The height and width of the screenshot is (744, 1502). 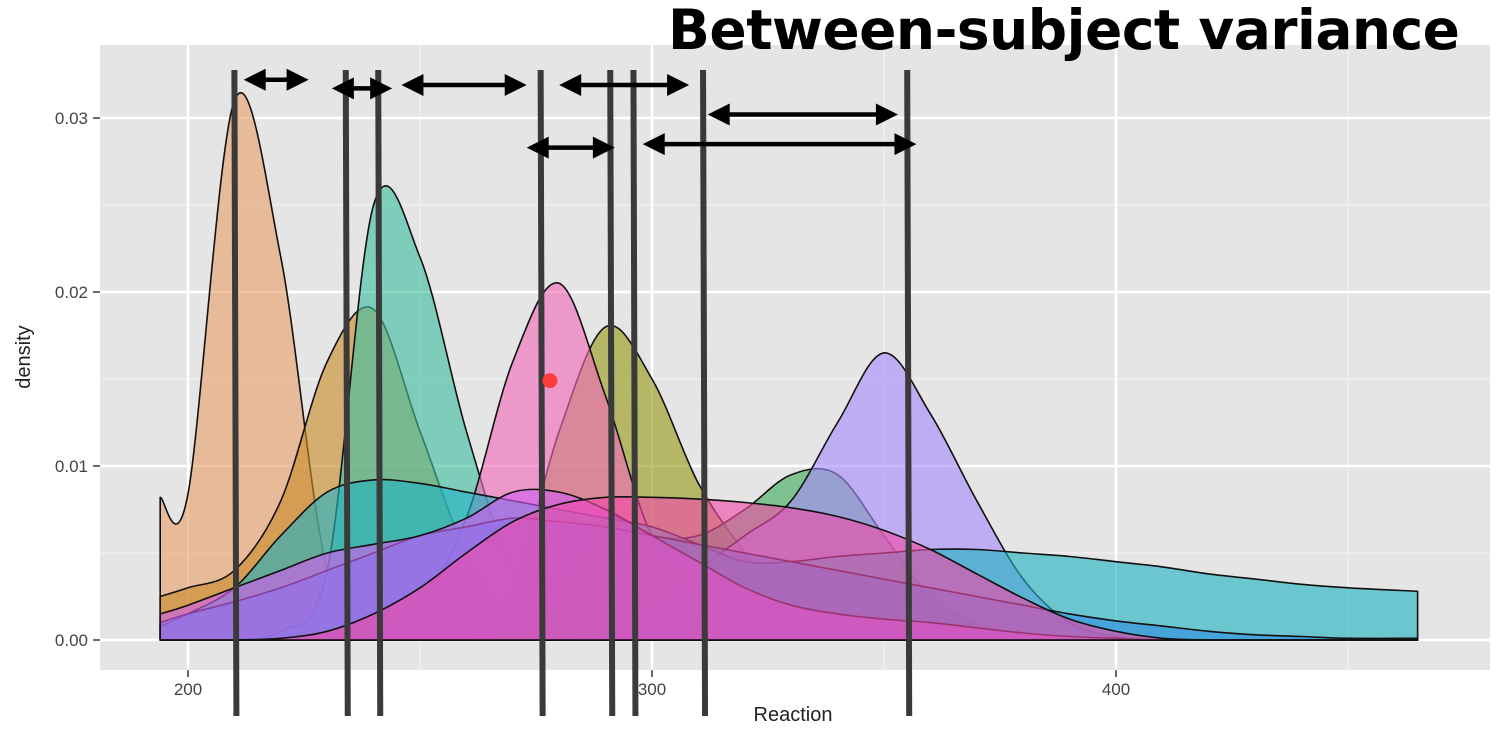 What do you see at coordinates (71, 466) in the screenshot?
I see `y-tick-label: 0.01` at bounding box center [71, 466].